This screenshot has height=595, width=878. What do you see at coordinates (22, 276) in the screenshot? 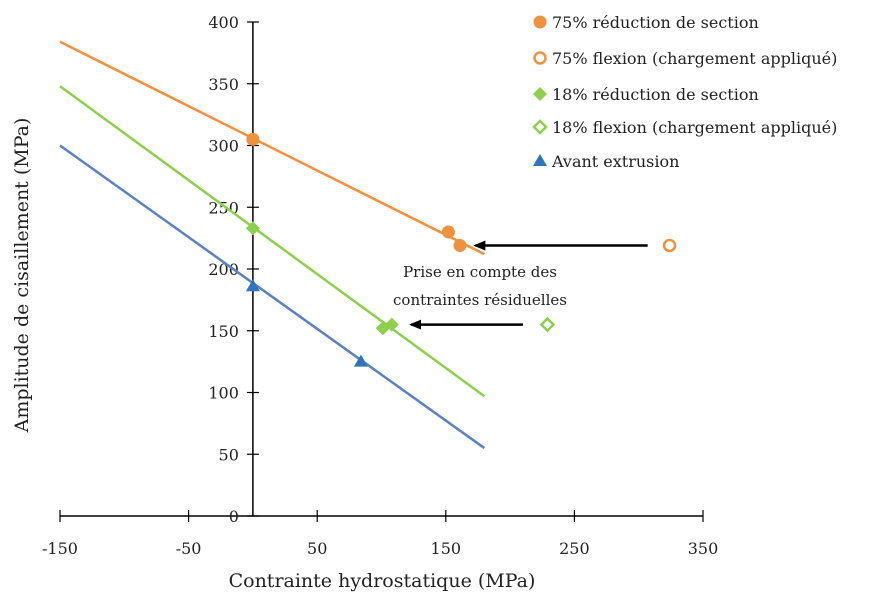
I see `y-axis-title: Amplitude de cisaillement (MPa)` at bounding box center [22, 276].